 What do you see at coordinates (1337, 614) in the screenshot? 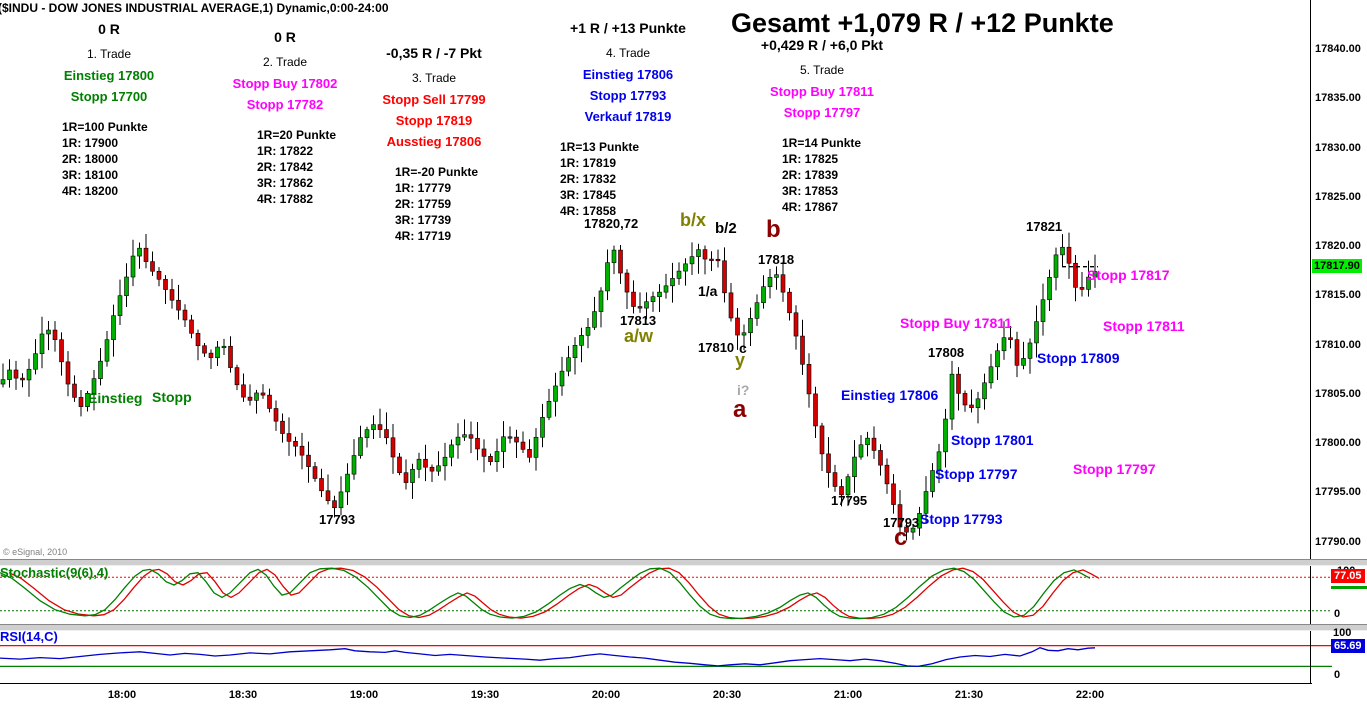
I see `stoch-axis-0: 0` at bounding box center [1337, 614].